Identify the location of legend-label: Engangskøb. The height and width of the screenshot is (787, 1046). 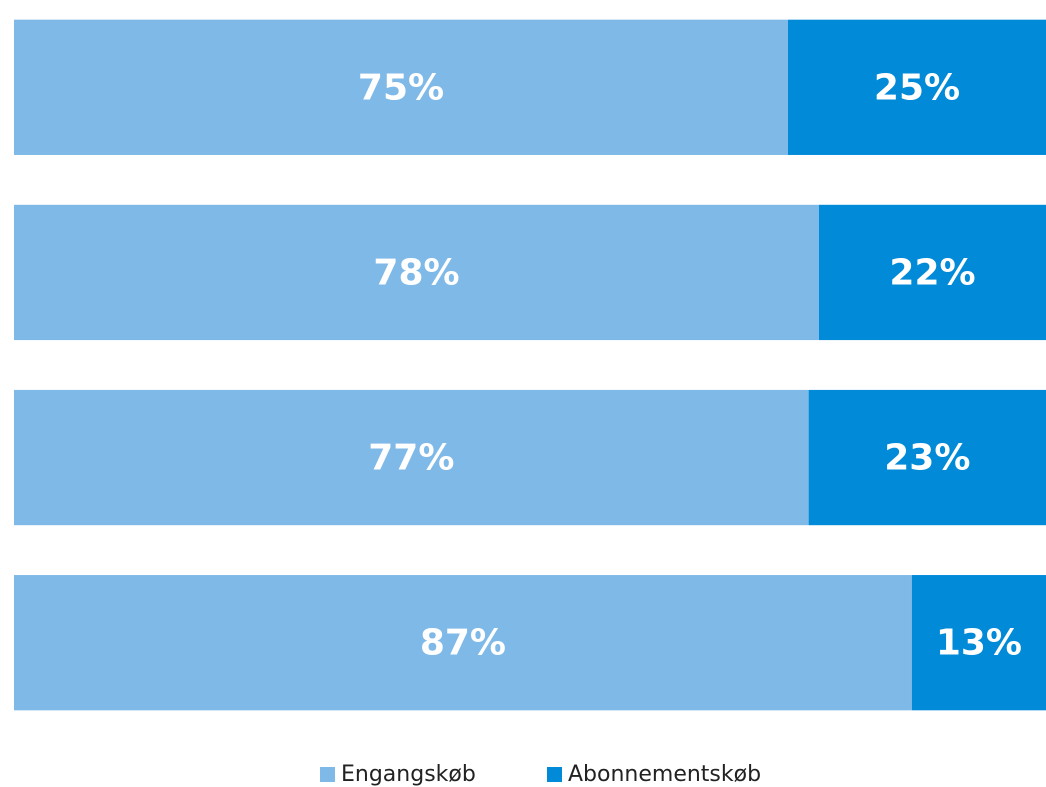
(408, 774).